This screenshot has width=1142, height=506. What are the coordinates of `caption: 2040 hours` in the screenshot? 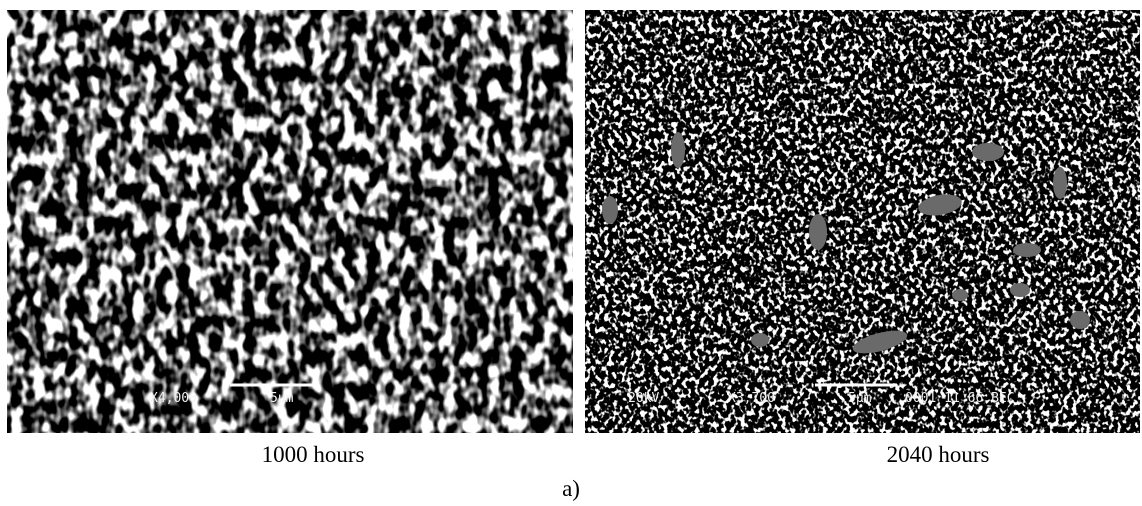 It's located at (938, 454).